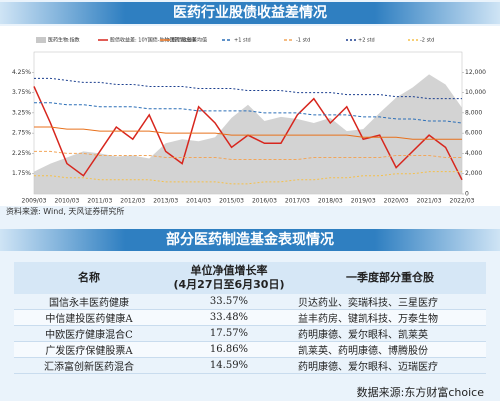 The image size is (500, 401). What do you see at coordinates (366, 41) in the screenshot?
I see `legend-label: +2 std` at bounding box center [366, 41].